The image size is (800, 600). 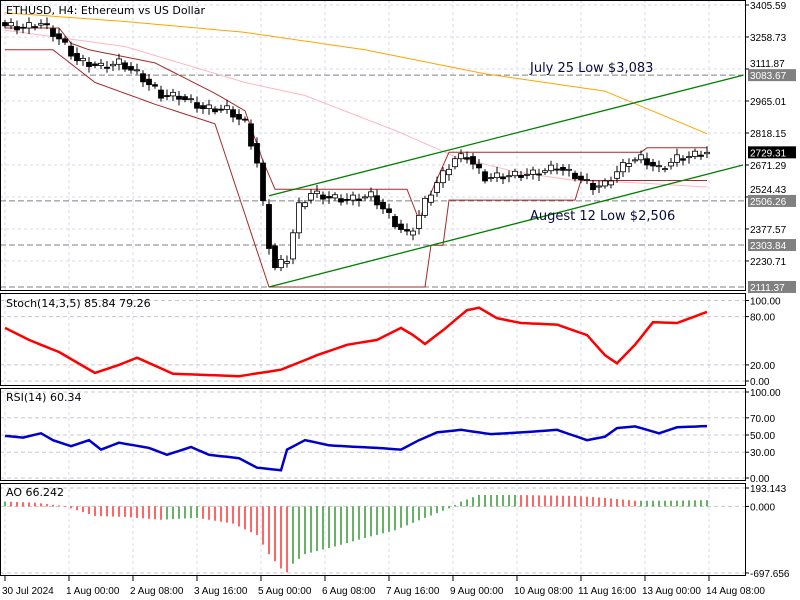 I want to click on ao-panel, so click(x=356, y=533).